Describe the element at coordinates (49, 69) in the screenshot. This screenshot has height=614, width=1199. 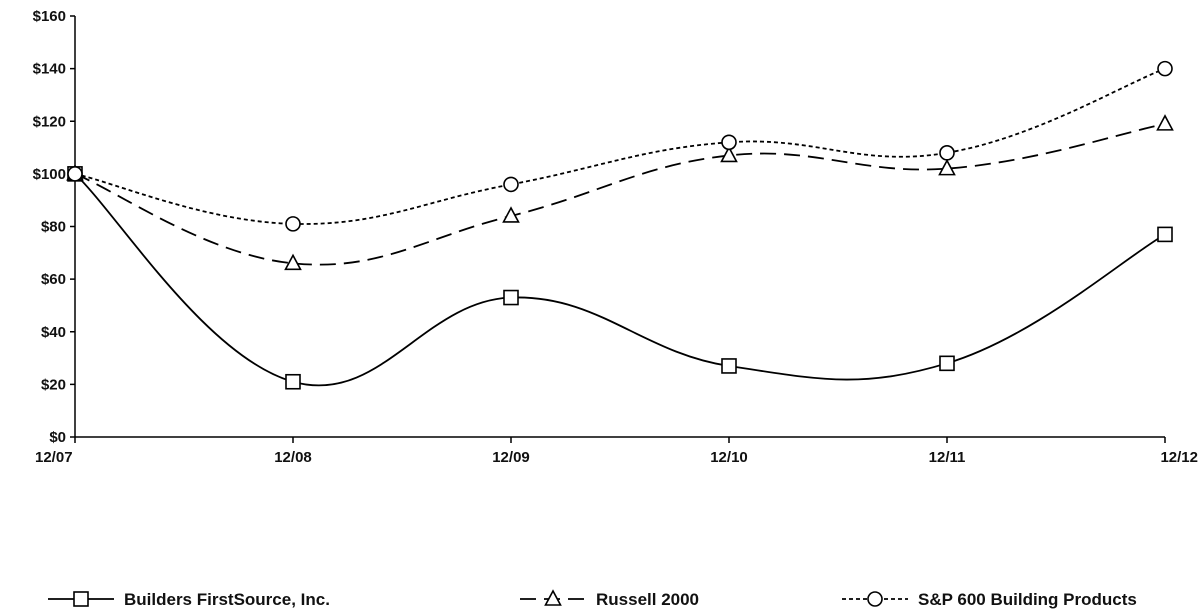
I see `y-tick-label: $140` at that location.